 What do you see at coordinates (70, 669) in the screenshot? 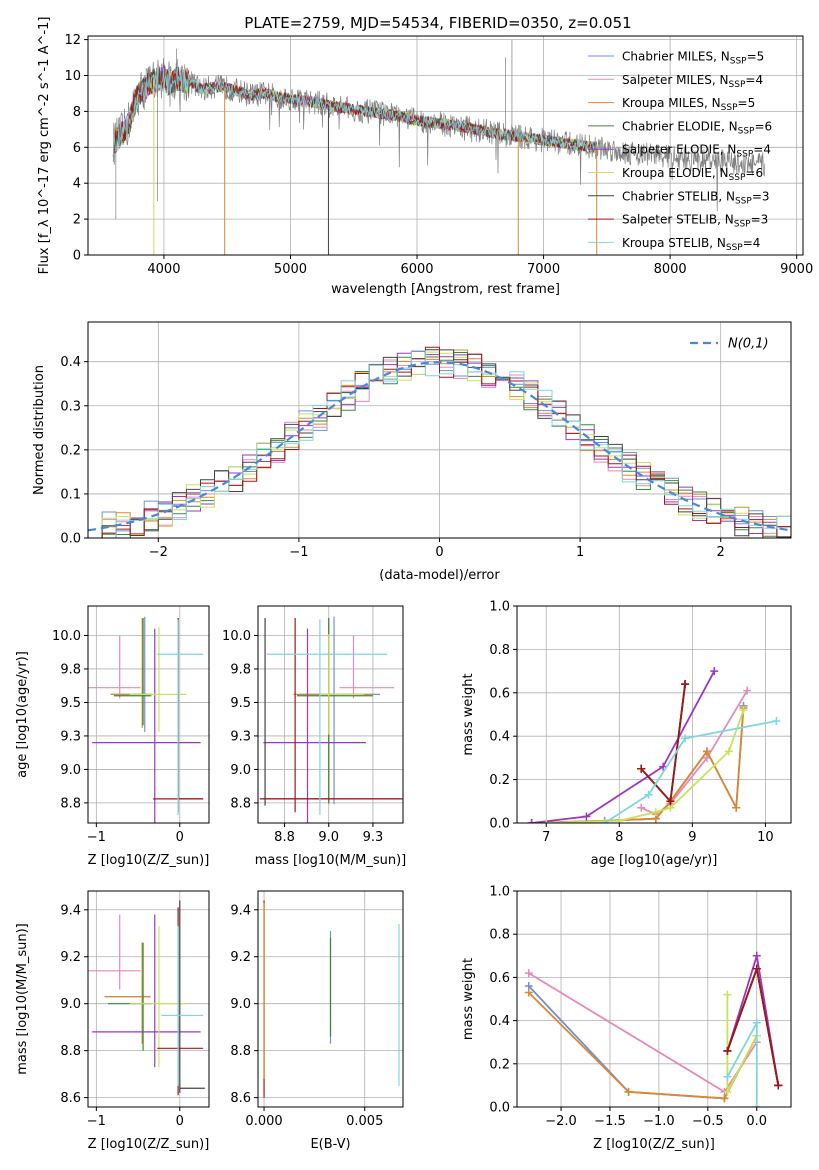
I see `y-tick-label: 9.8` at bounding box center [70, 669].